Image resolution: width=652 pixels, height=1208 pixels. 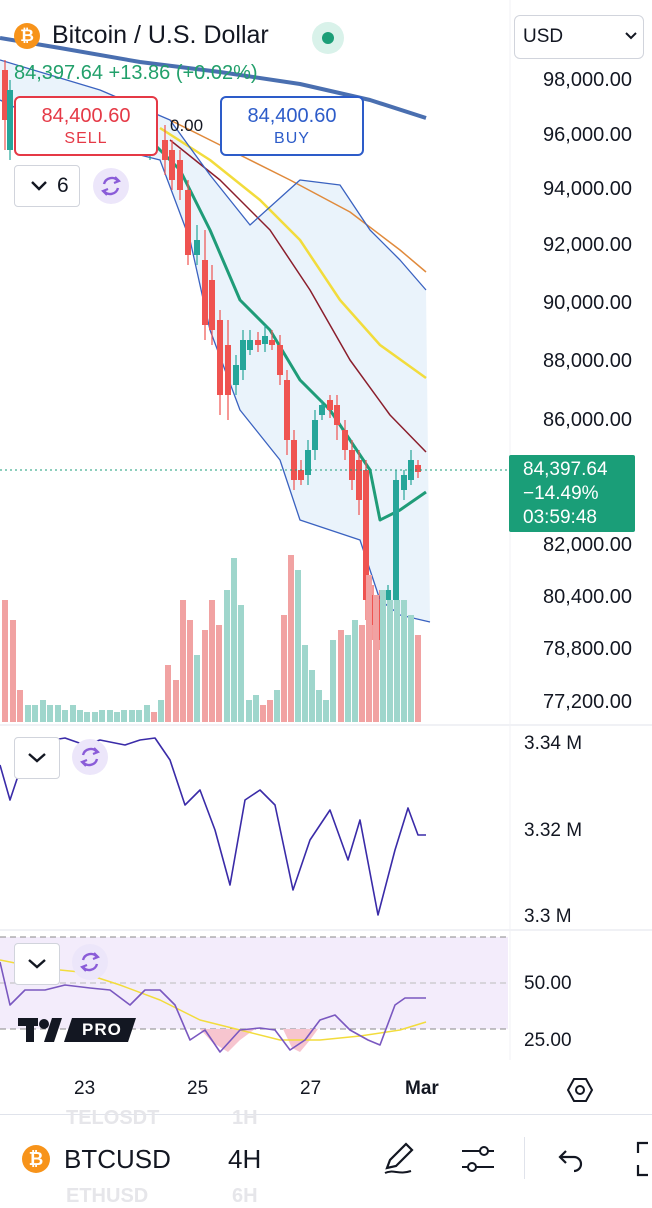 I want to click on ghost-symbol-2: ETHUSD, so click(x=107, y=1196).